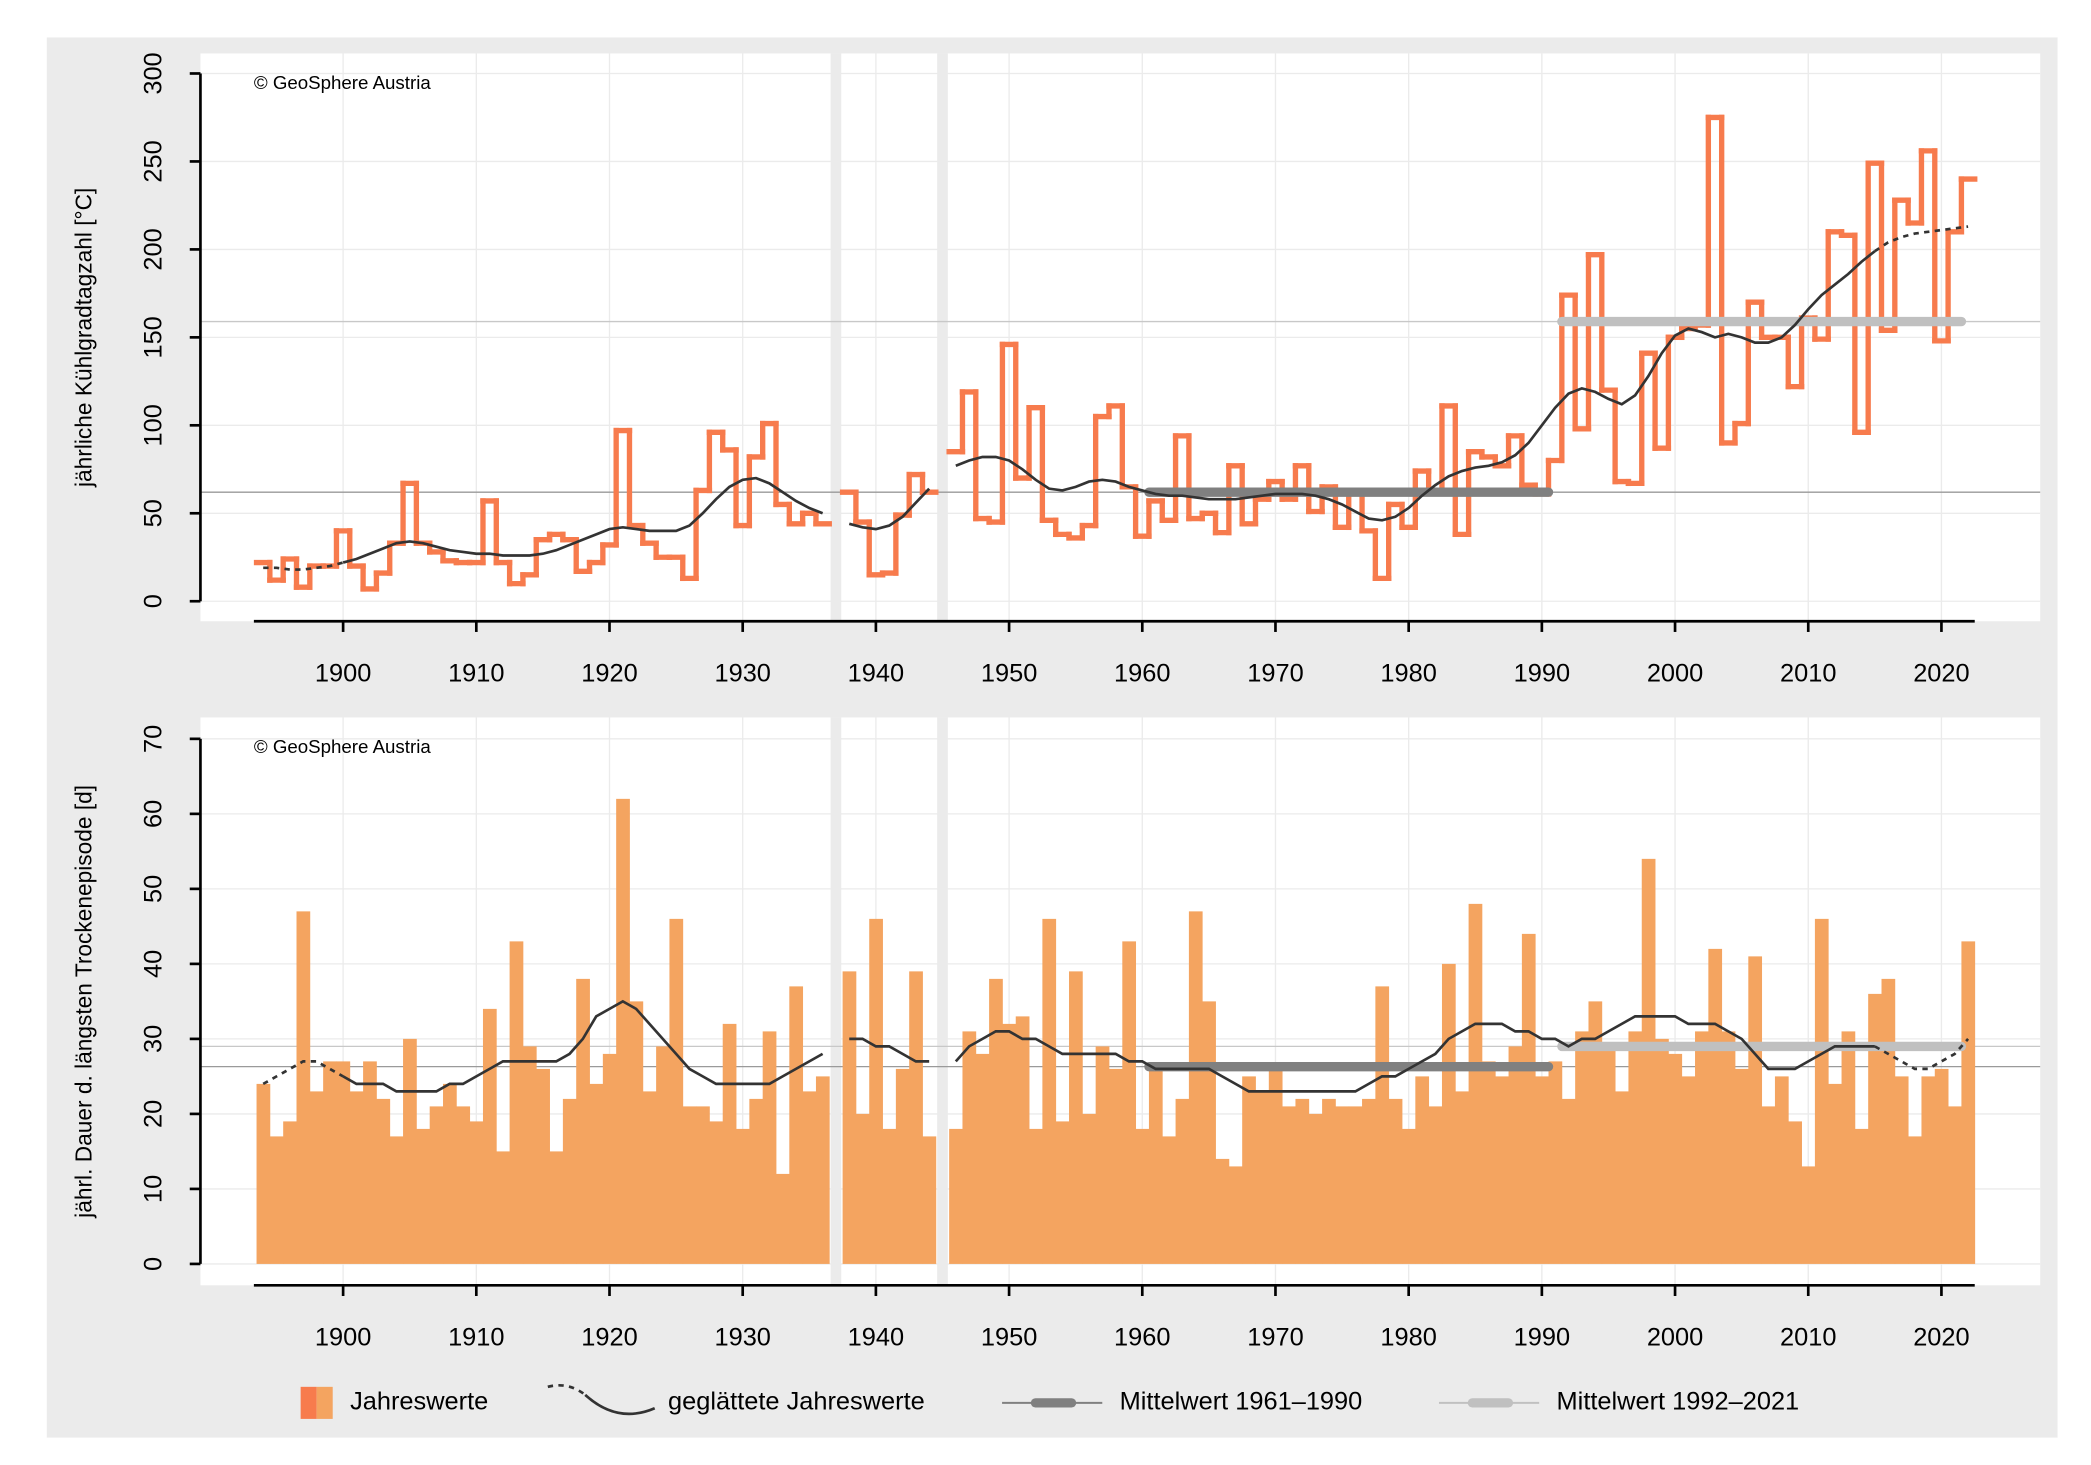 The image size is (2091, 1465). I want to click on x-tick-label: 2000, so click(1675, 1337).